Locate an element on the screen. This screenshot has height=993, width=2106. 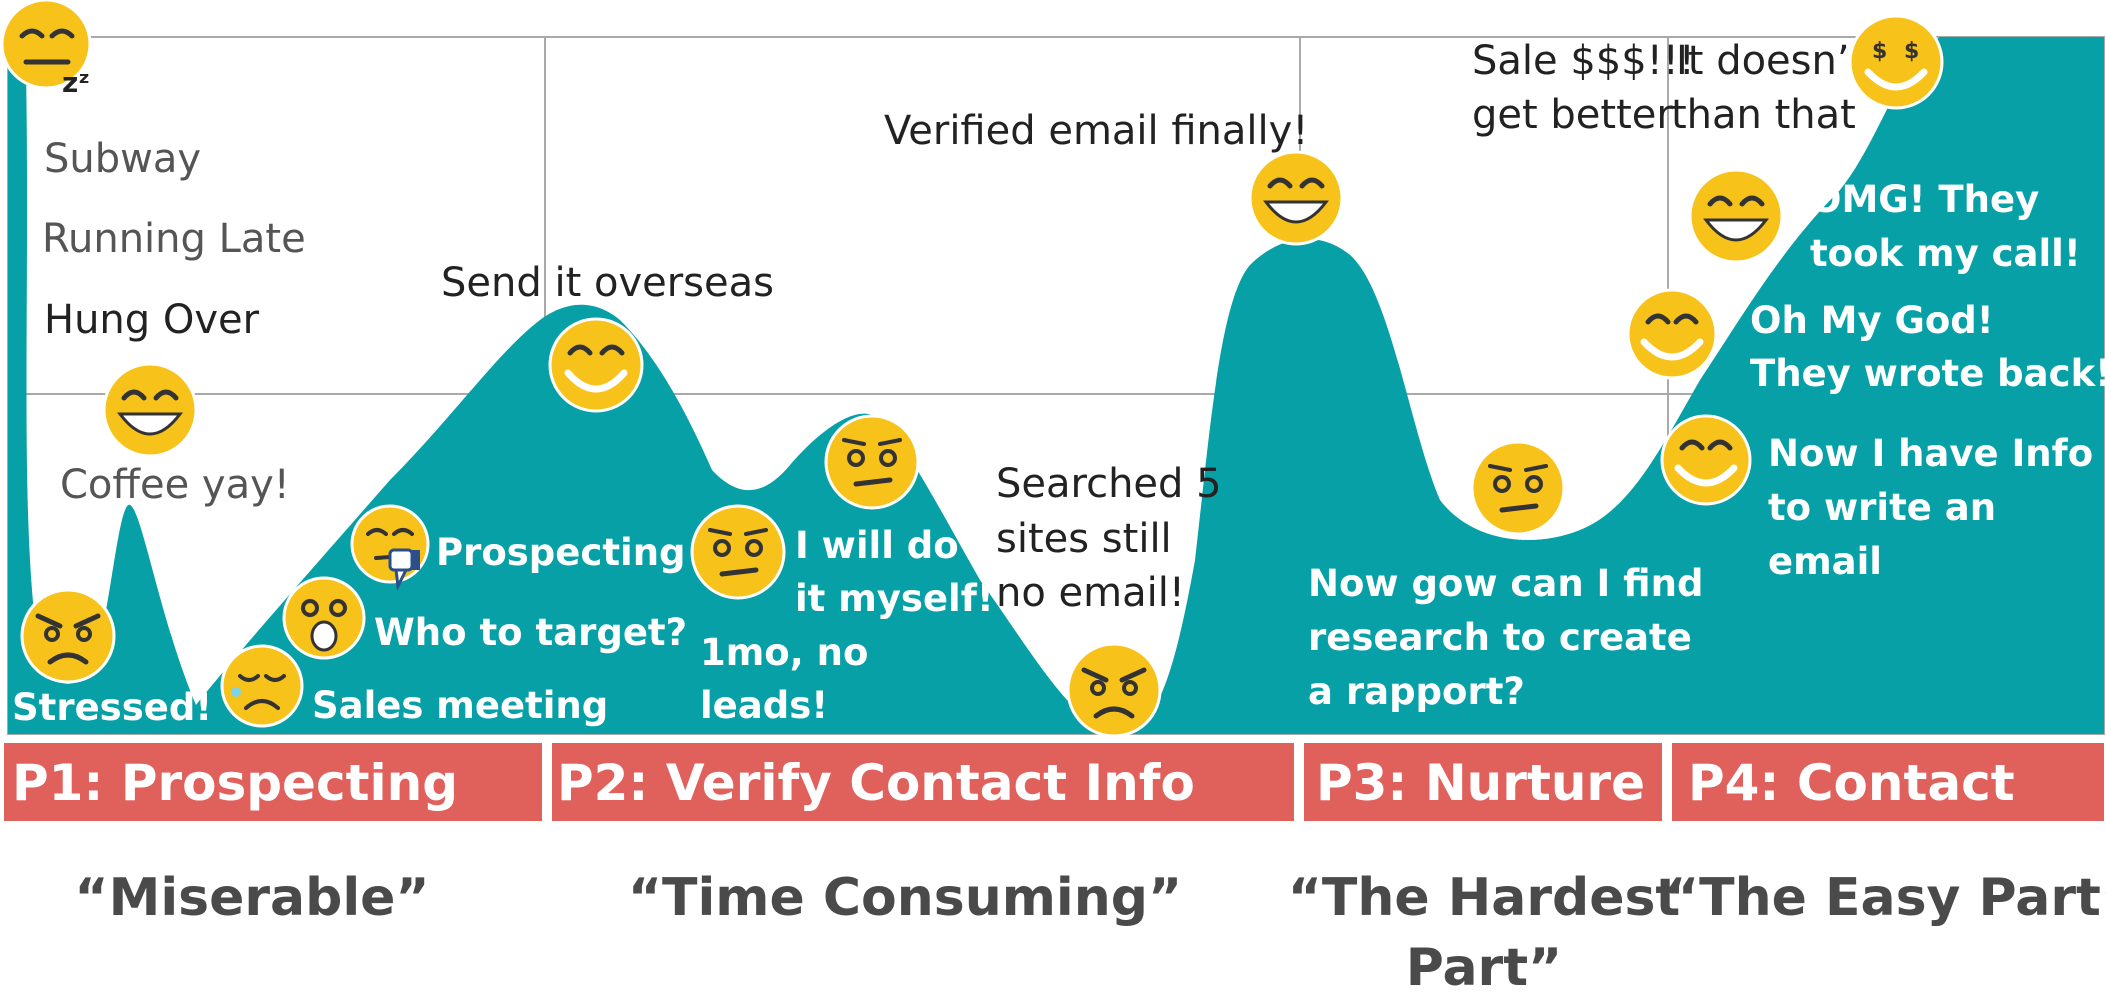
label-one-month-line2: leads! is located at coordinates (764, 705).